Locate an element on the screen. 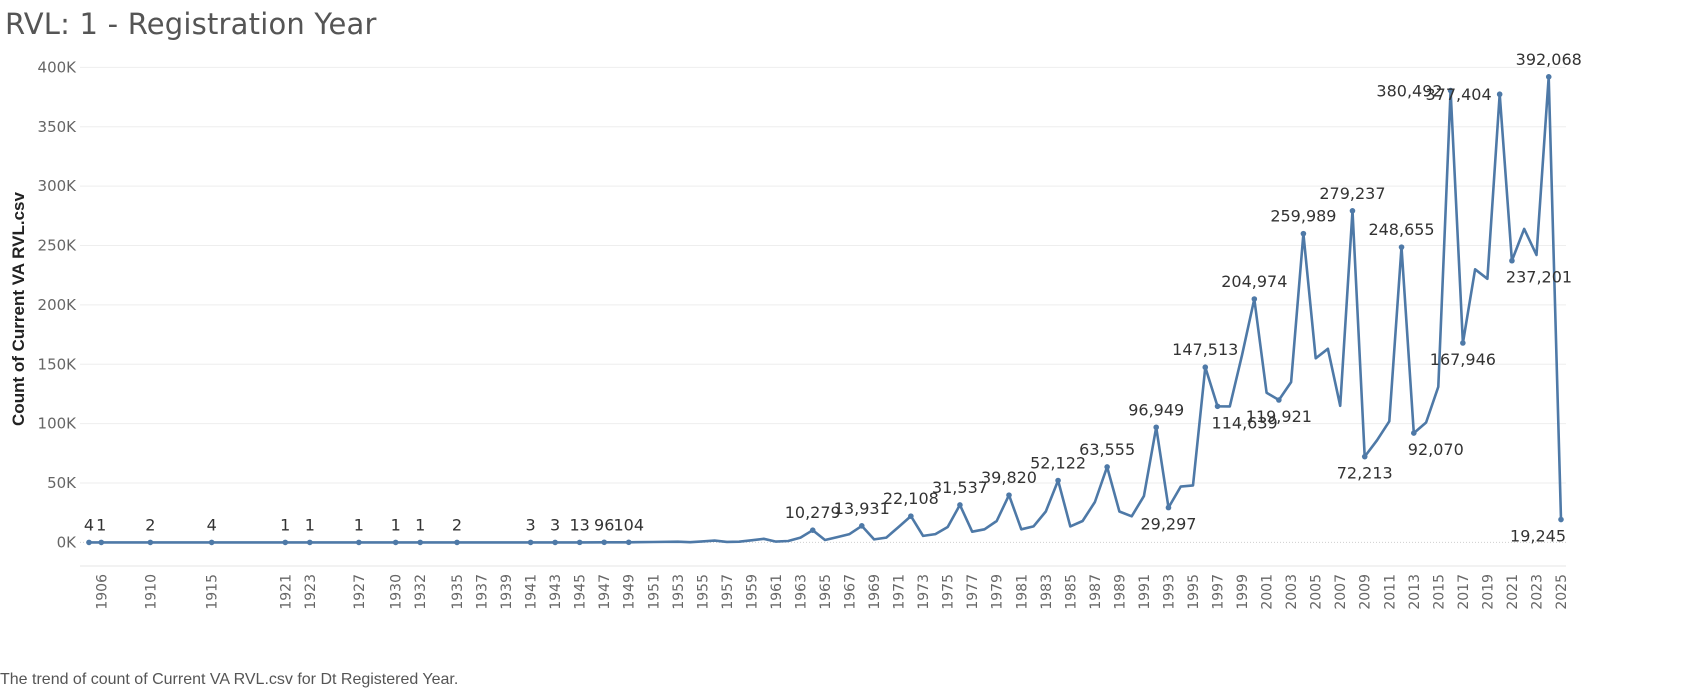 This screenshot has height=695, width=1699. x-tick-label: 1969 is located at coordinates (875, 592).